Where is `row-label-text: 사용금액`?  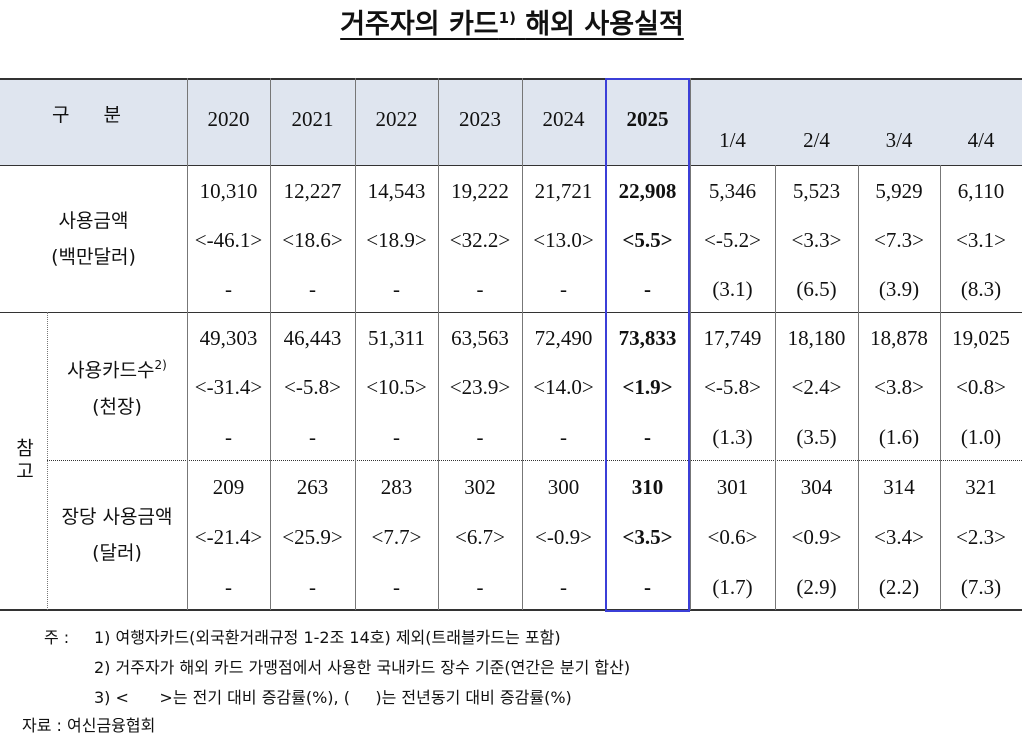 row-label-text: 사용금액 is located at coordinates (93, 220).